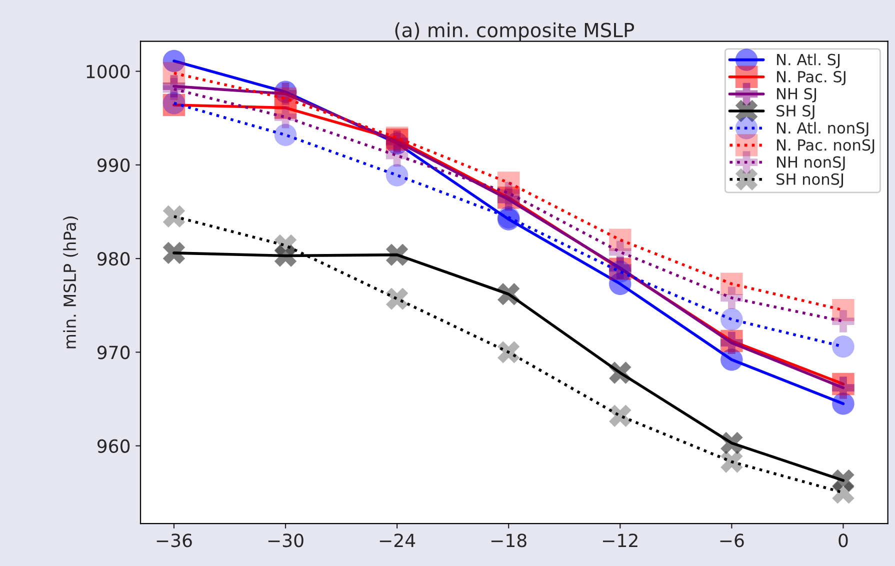 The width and height of the screenshot is (895, 566). What do you see at coordinates (822, 129) in the screenshot?
I see `legend-label: N. Atl. nonSJ` at bounding box center [822, 129].